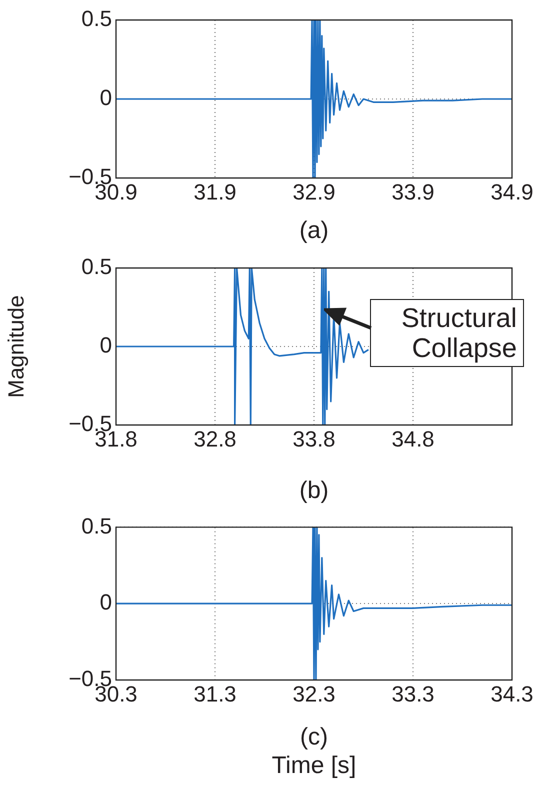 This screenshot has width=555, height=785. Describe the element at coordinates (512, 191) in the screenshot. I see `x-tick-label: 34.9` at that location.